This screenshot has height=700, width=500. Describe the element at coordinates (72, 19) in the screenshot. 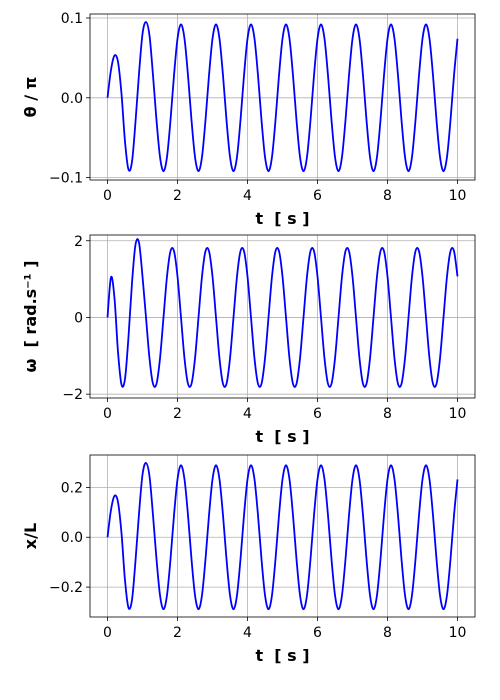

I see `y-tick-label: 0.1` at that location.